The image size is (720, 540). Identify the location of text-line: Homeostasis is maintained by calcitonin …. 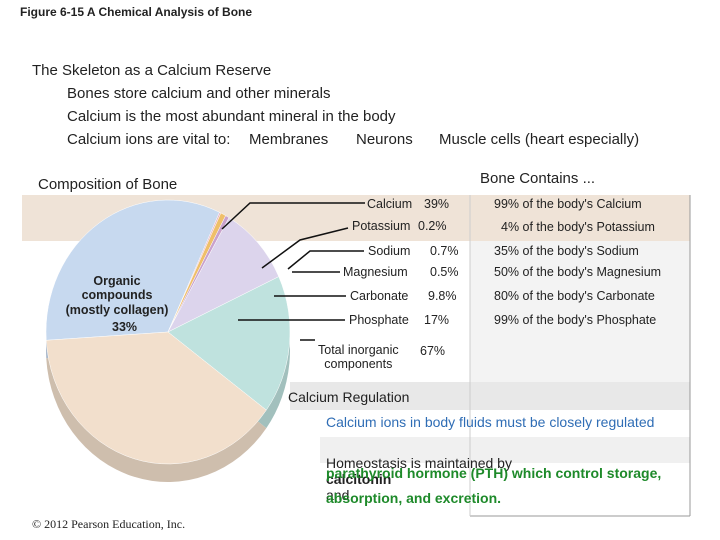
(419, 471).